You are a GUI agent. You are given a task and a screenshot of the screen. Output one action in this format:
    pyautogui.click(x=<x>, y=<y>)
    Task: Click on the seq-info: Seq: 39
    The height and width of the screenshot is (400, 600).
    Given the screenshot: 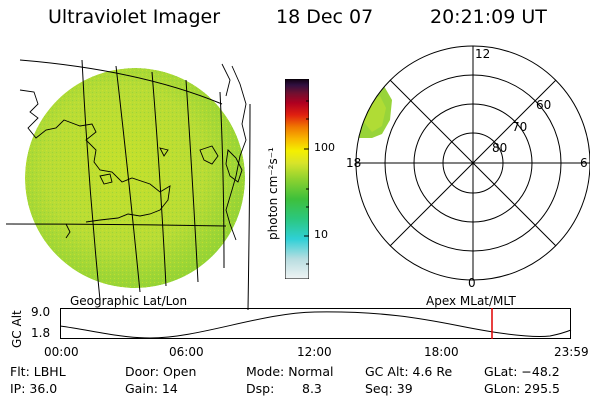 What is the action you would take?
    pyautogui.click(x=389, y=388)
    